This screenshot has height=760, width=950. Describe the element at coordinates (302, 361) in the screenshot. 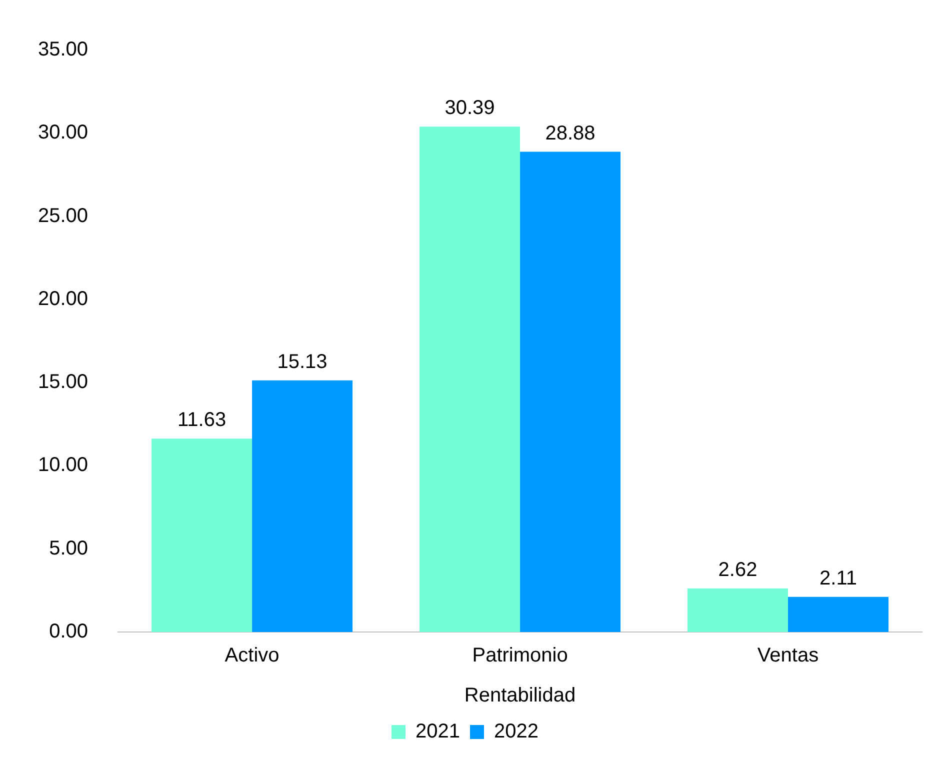

I see `data-label: 15.13` at that location.